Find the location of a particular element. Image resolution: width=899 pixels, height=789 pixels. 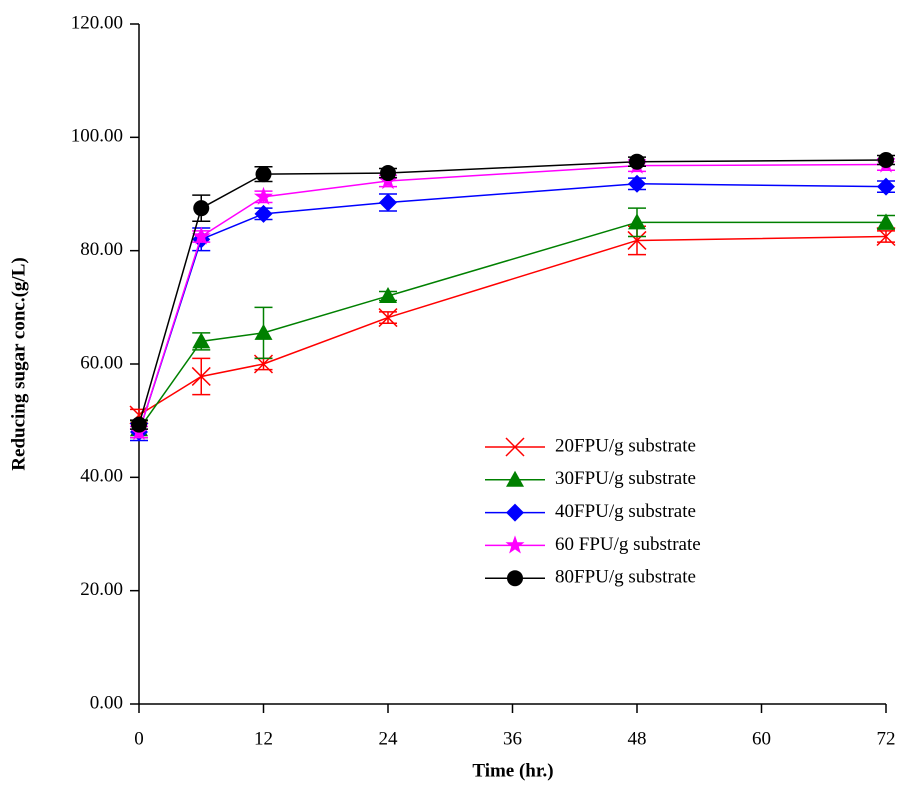

legend-label: 60 FPU/g substrate is located at coordinates (628, 544).